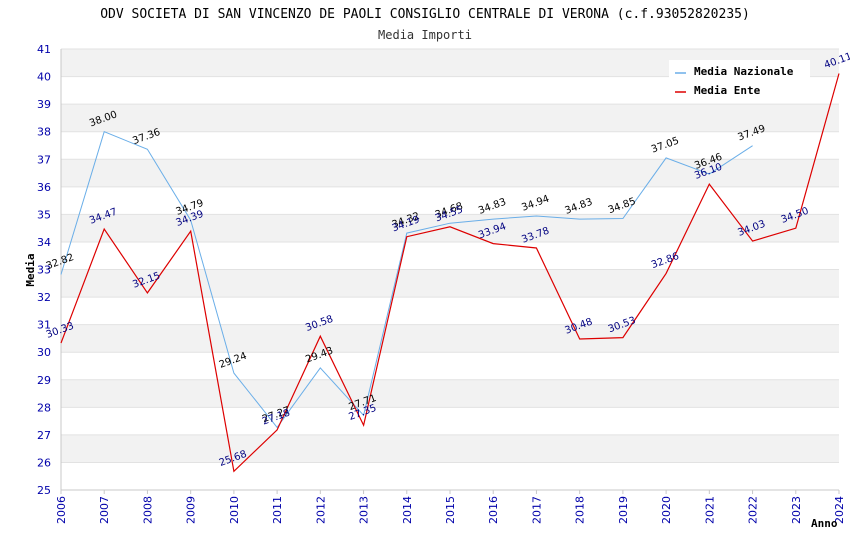 This screenshot has width=850, height=550. What do you see at coordinates (44, 132) in the screenshot?
I see `y-tick-label: 38` at bounding box center [44, 132].